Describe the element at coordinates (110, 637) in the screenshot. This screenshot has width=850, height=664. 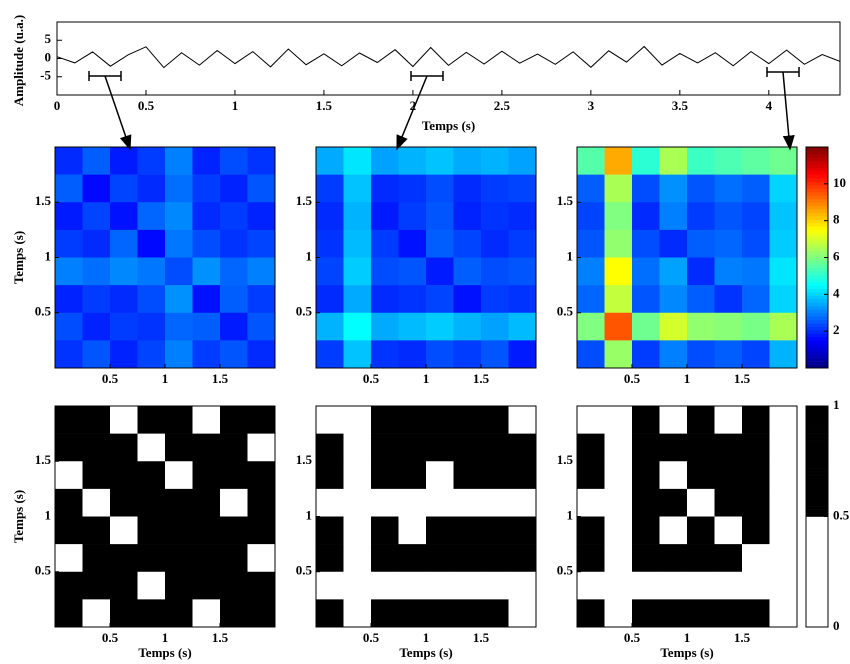
I see `x-tick-label: 0.5` at that location.